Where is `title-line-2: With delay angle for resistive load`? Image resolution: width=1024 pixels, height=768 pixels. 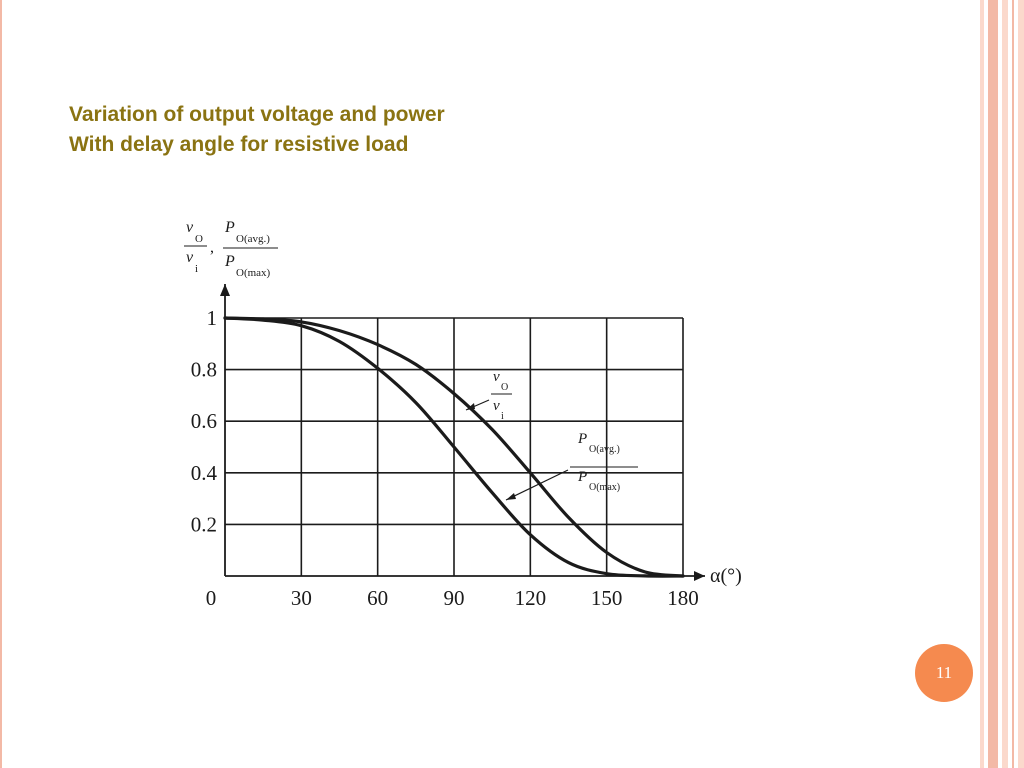
title-line-2: With delay angle for resistive load is located at coordinates (239, 144).